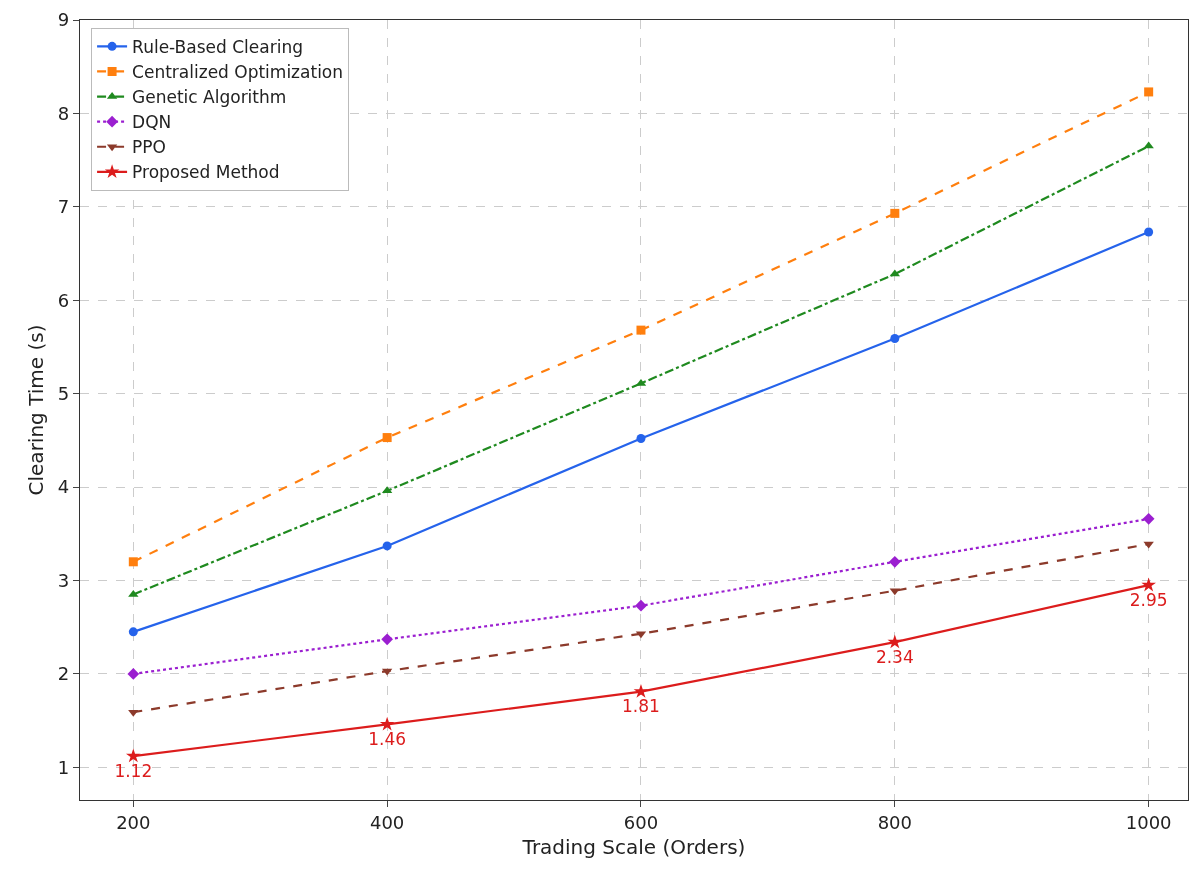  What do you see at coordinates (209, 97) in the screenshot?
I see `legend-label: Genetic Algorithm` at bounding box center [209, 97].